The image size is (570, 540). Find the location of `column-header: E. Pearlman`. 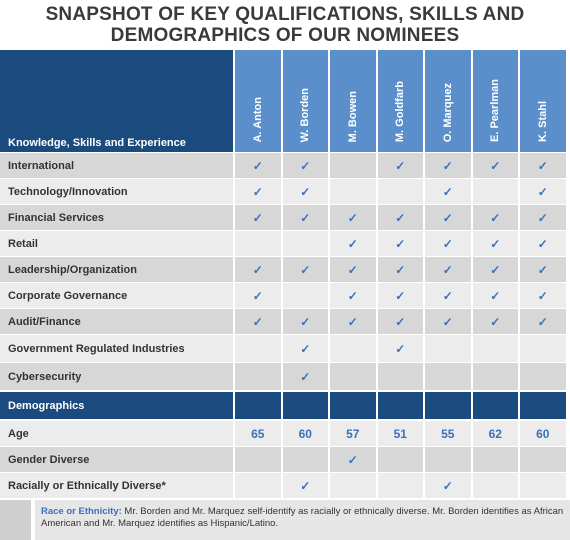

column-header: E. Pearlman is located at coordinates (495, 101).